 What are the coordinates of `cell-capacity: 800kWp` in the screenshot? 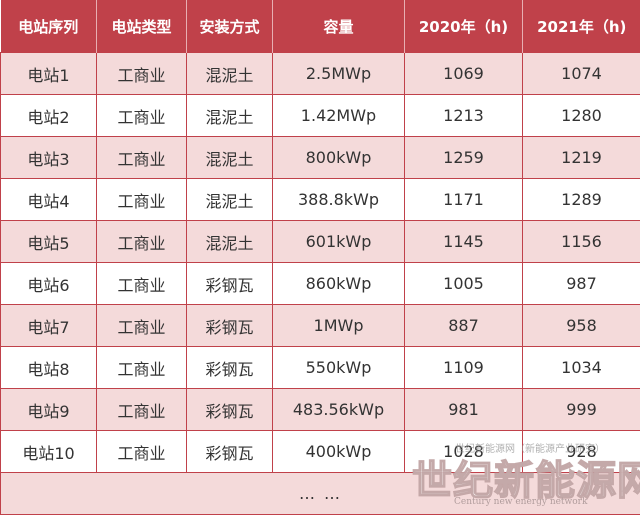 It's located at (338, 157).